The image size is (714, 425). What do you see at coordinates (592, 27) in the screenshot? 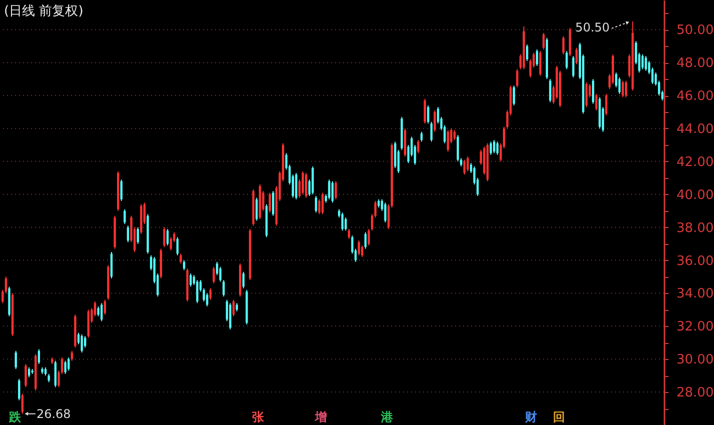
I see `annotation: 50.50` at bounding box center [592, 27].